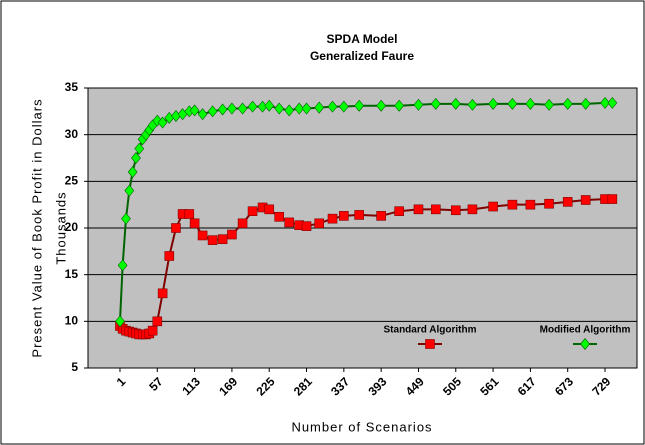 This screenshot has height=445, width=645. I want to click on y-tick-label: 15, so click(72, 274).